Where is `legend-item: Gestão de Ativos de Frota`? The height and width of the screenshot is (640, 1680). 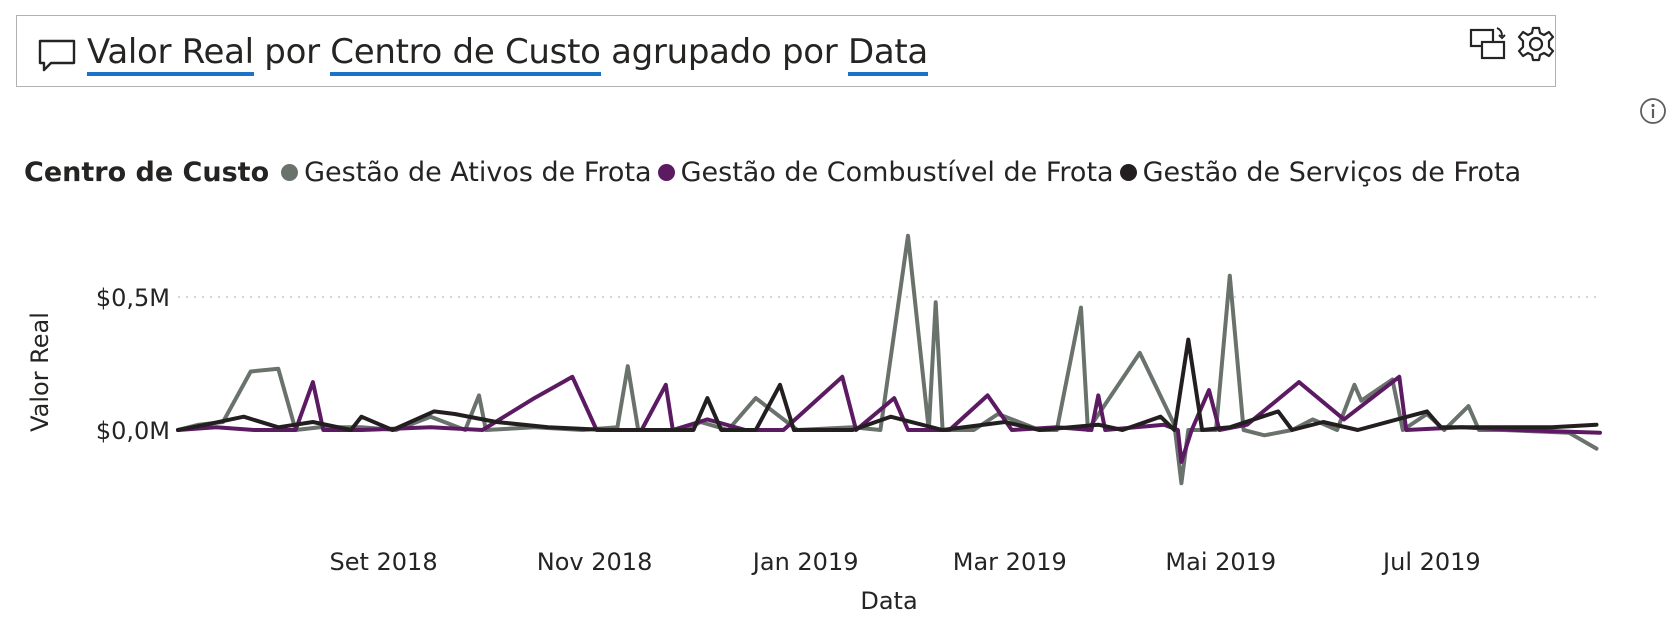
legend-item: Gestão de Ativos de Frota is located at coordinates (466, 172).